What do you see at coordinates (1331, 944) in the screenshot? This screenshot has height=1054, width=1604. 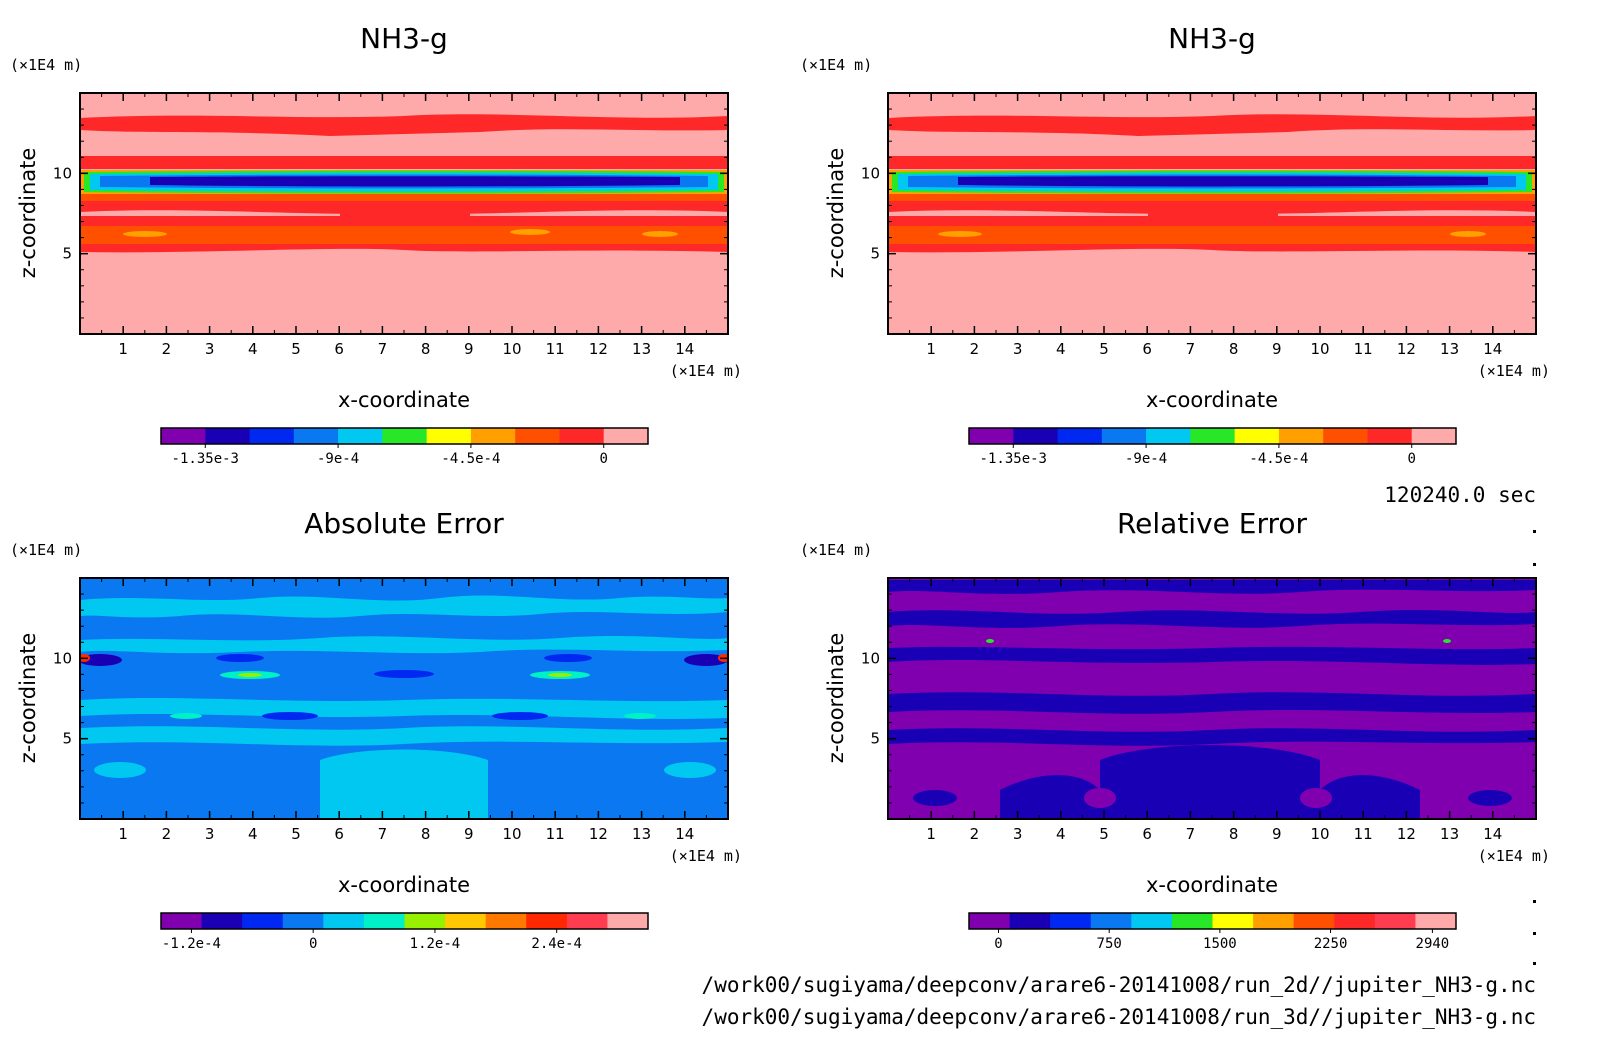 I see `colorbar-tick-label: 2250` at bounding box center [1331, 944].